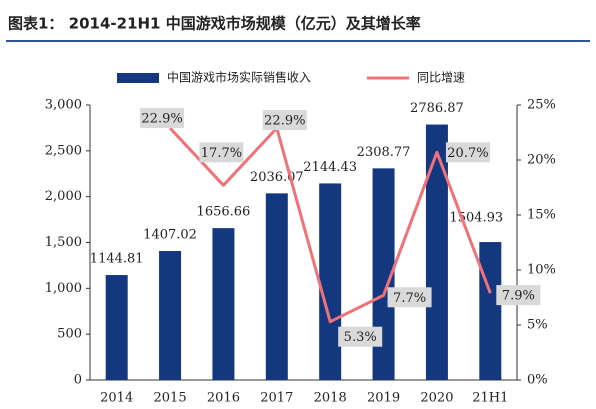  What do you see at coordinates (116, 398) in the screenshot?
I see `x-tick-label: 2014` at bounding box center [116, 398].